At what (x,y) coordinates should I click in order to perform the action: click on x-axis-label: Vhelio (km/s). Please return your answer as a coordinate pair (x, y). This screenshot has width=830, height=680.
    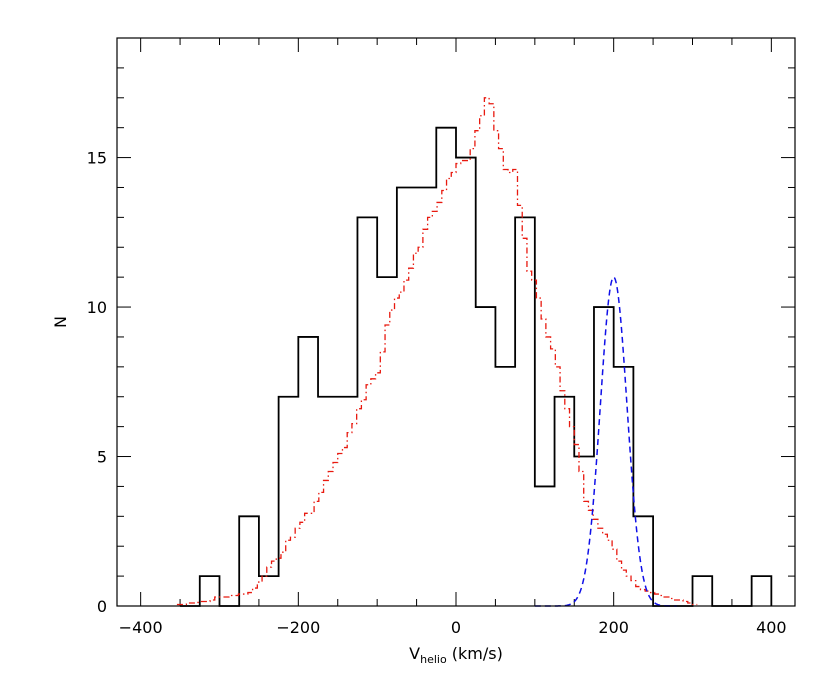
    Looking at the image, I should click on (456, 655).